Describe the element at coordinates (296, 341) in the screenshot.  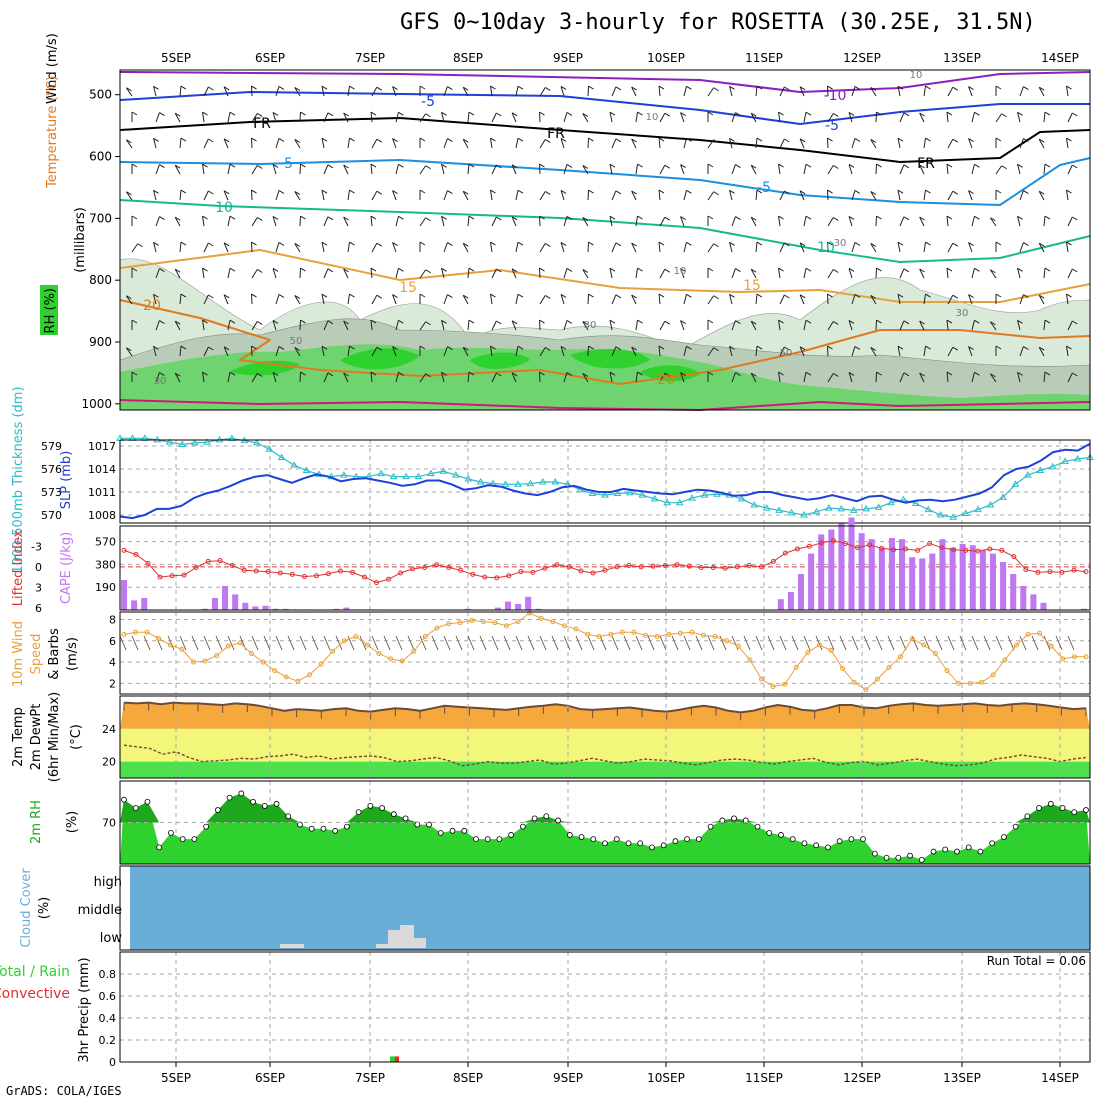
I see `contour-label-19: 50` at that location.